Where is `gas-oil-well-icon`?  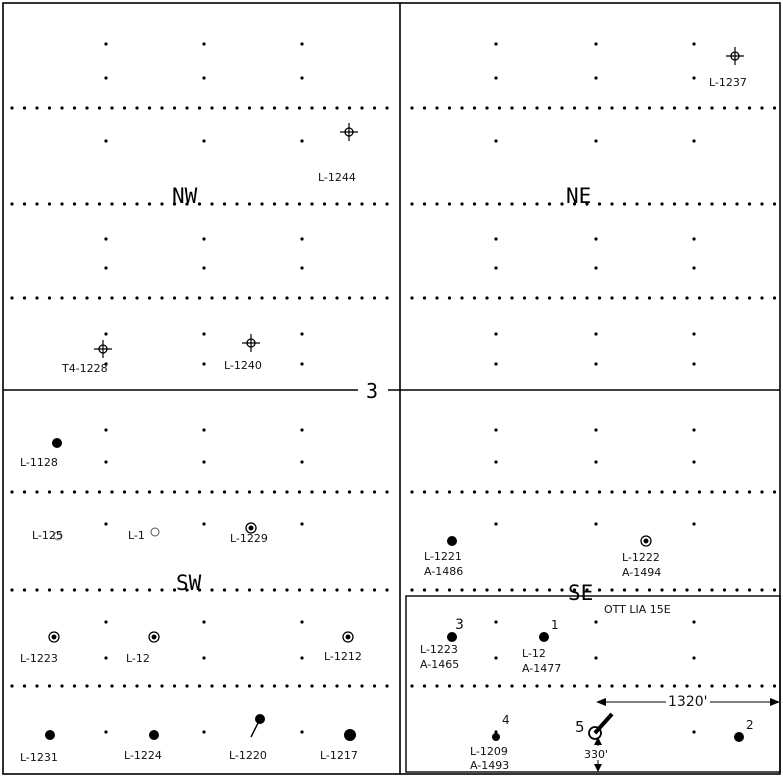 gas-oil-well-icon is located at coordinates (646, 541).